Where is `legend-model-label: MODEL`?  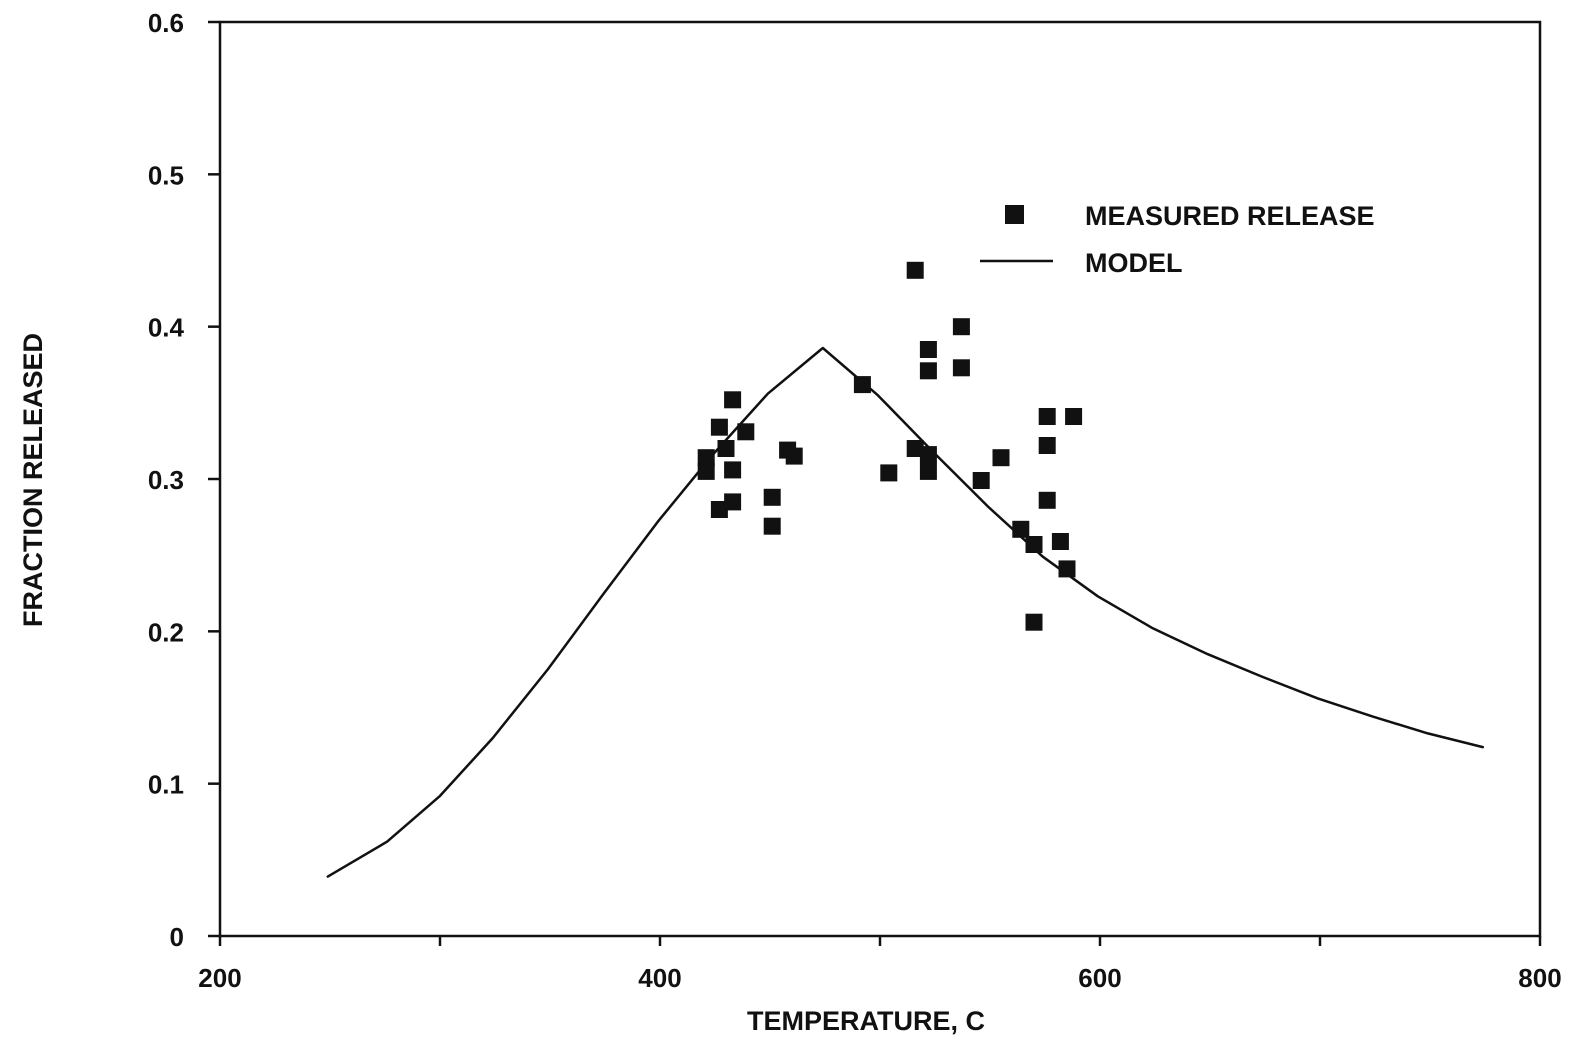
legend-model-label: MODEL is located at coordinates (1134, 263).